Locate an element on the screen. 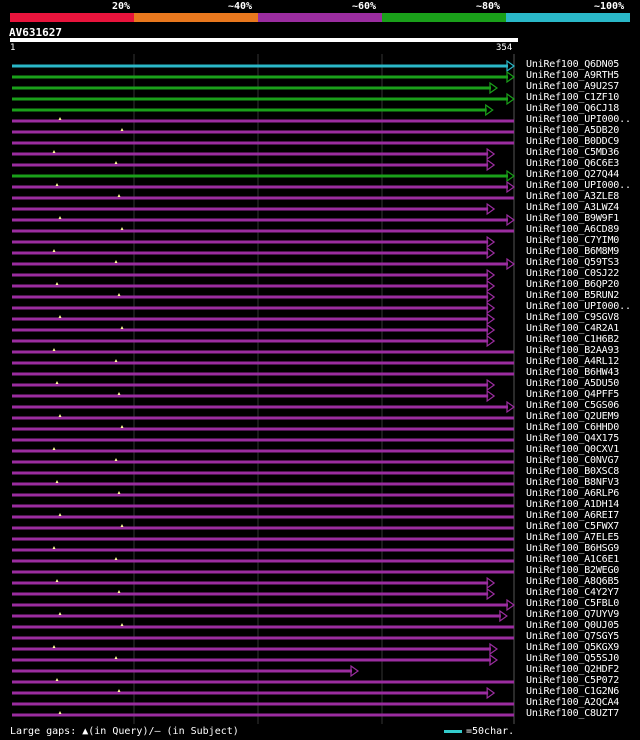 This screenshot has height=740, width=640. hit-label: UniRef100_A6RLP6 is located at coordinates (573, 493).